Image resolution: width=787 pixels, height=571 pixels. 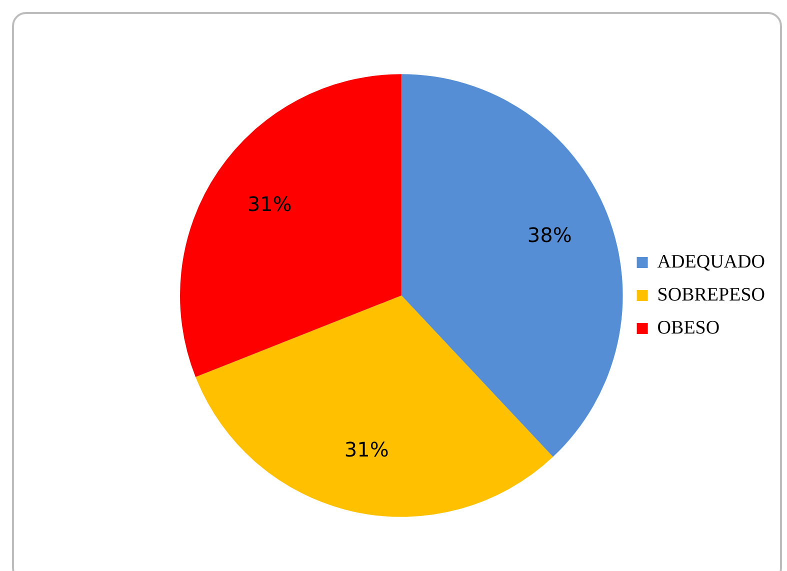 I want to click on legend-label: ADEQUADO, so click(x=711, y=261).